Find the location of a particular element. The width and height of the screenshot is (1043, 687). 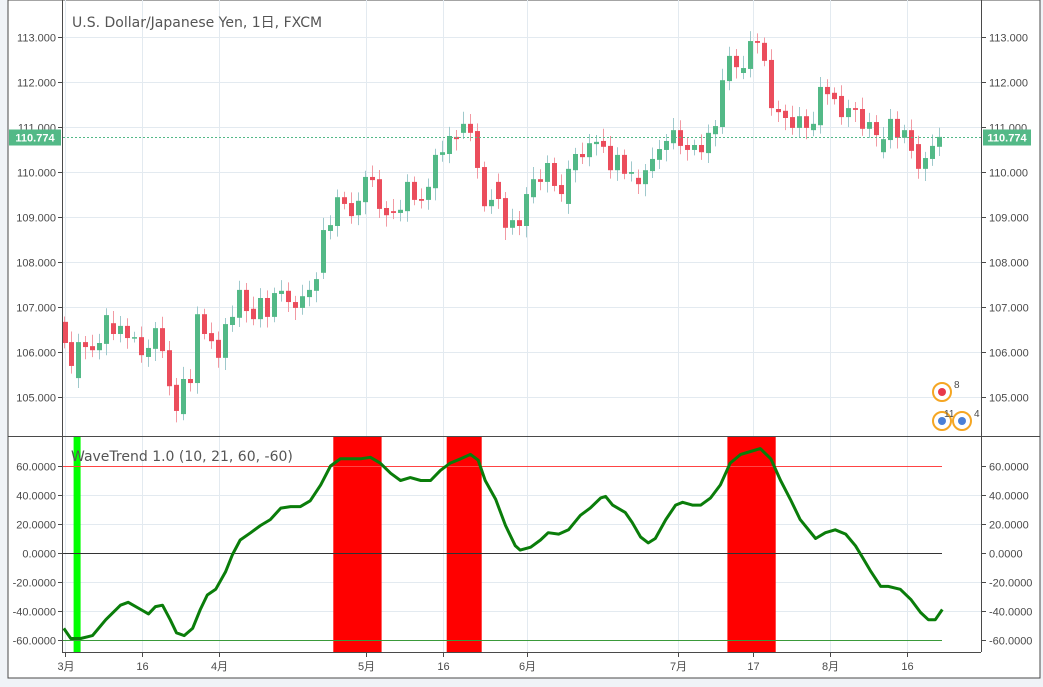

time-axis: 3月 16 4月 5月 16 6月 7月 17 8月 16 is located at coordinates (485, 663).